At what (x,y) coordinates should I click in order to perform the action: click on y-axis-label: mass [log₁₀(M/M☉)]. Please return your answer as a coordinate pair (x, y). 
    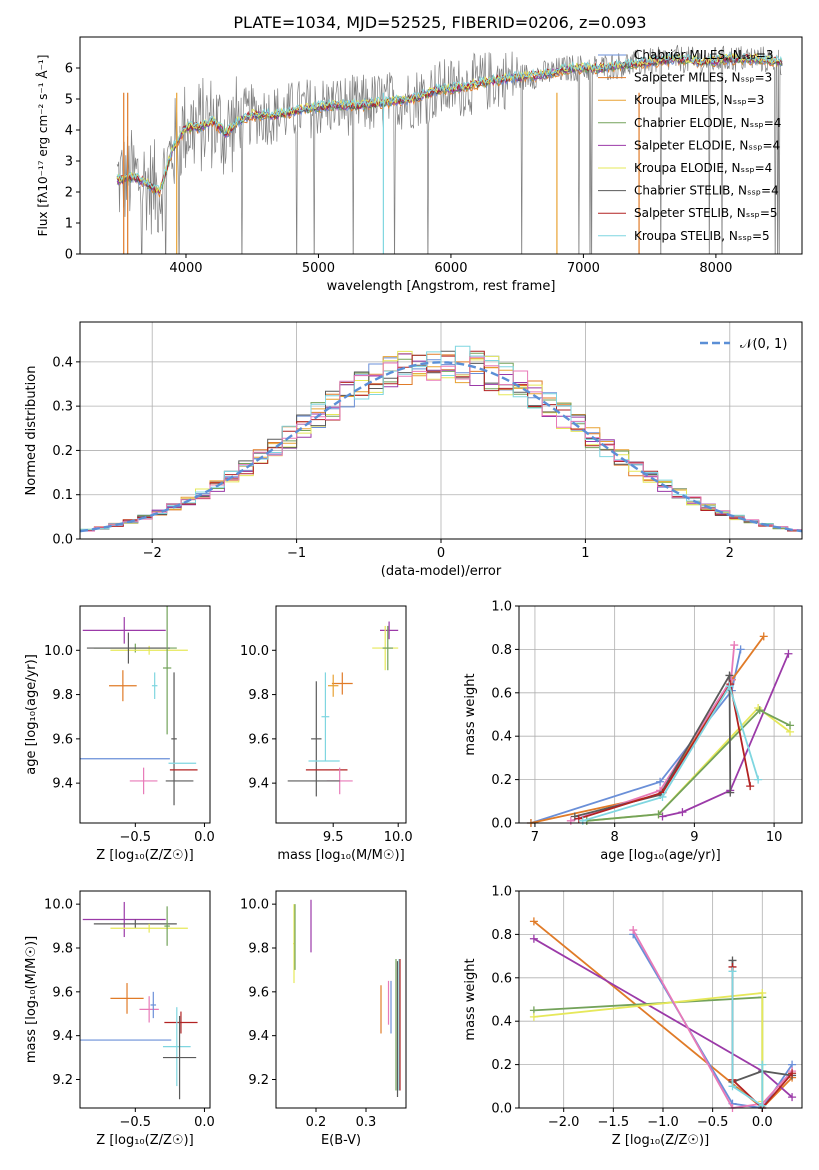
    Looking at the image, I should click on (31, 999).